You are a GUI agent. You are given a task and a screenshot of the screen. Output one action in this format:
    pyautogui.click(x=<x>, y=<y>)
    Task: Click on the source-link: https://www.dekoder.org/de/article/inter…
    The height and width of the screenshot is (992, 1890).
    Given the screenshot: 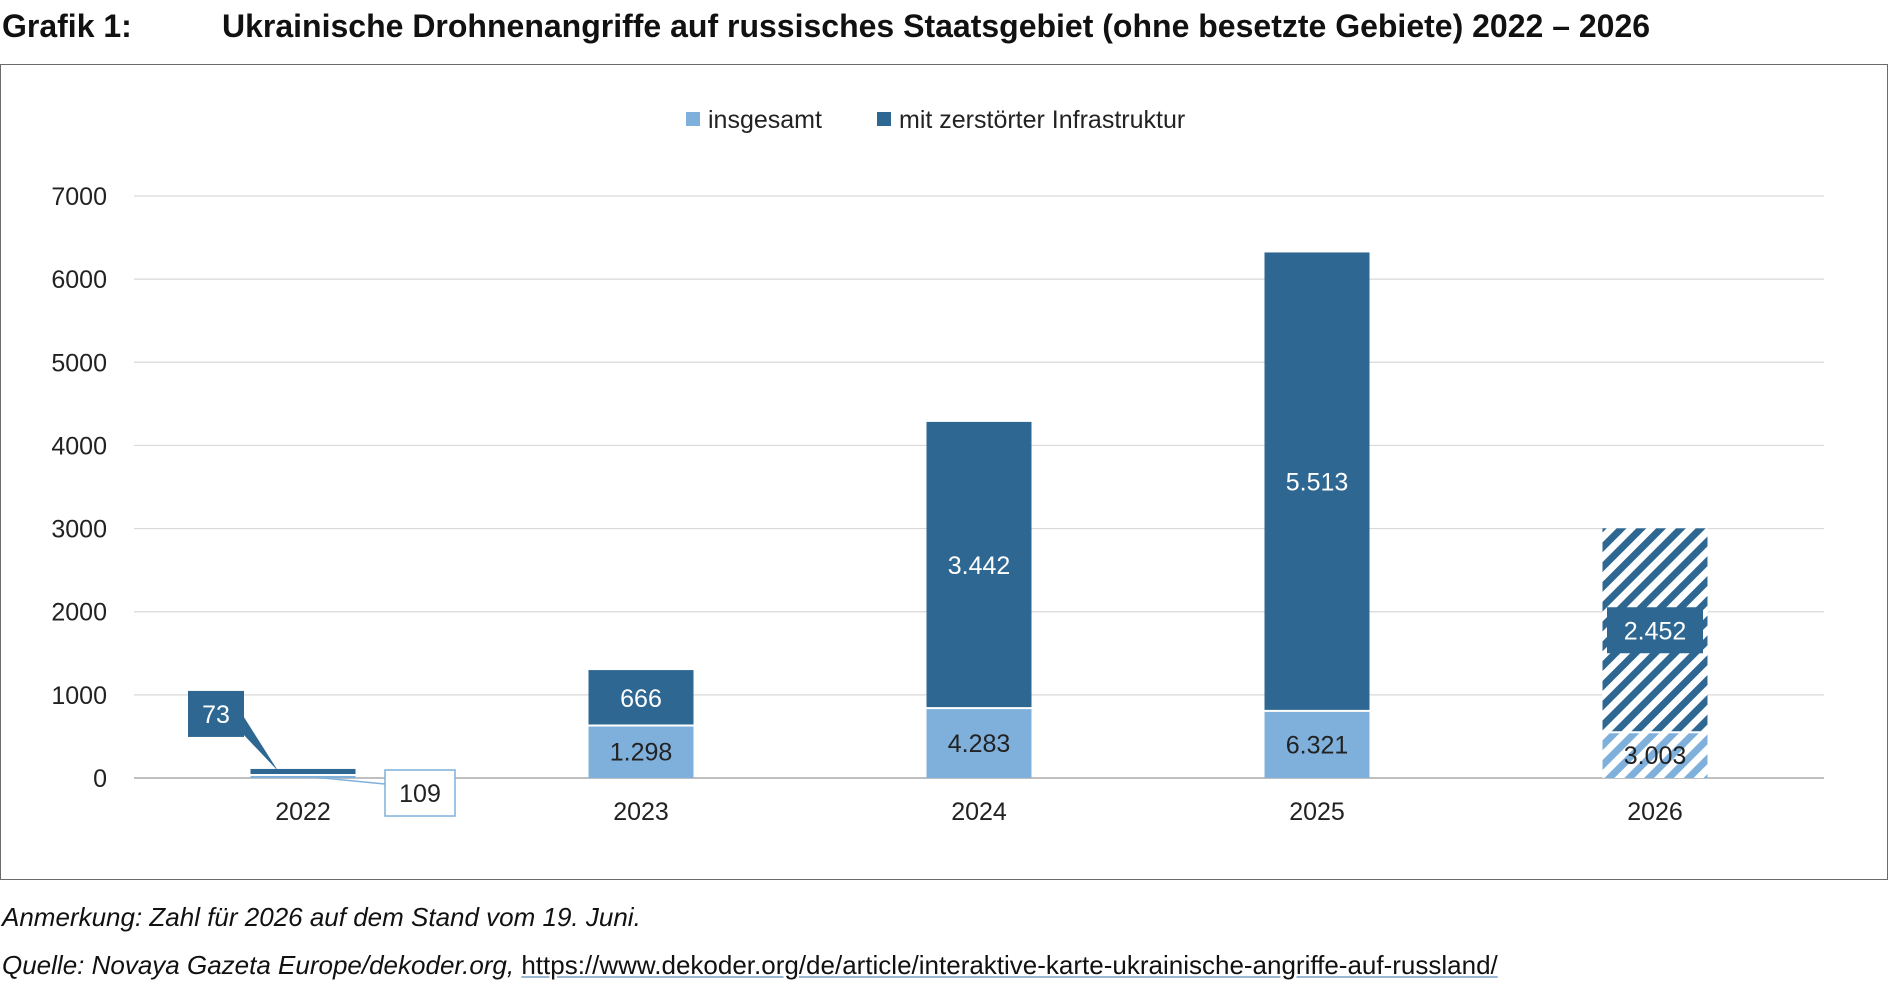 What is the action you would take?
    pyautogui.click(x=1009, y=965)
    